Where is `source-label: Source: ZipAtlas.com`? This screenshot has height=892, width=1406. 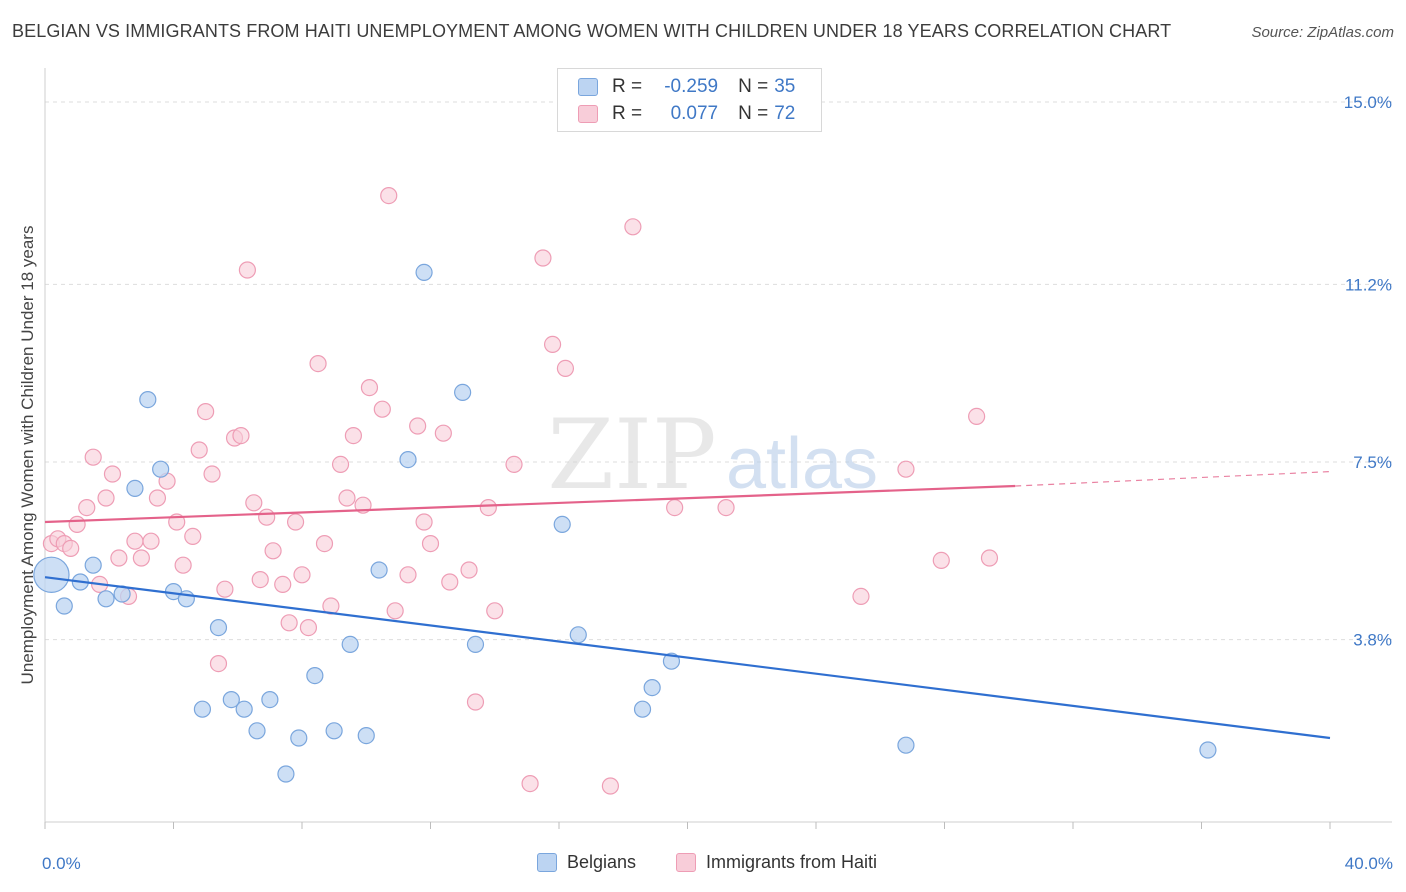
source-label: Source: ZipAtlas.com is located at coordinates (1322, 32).